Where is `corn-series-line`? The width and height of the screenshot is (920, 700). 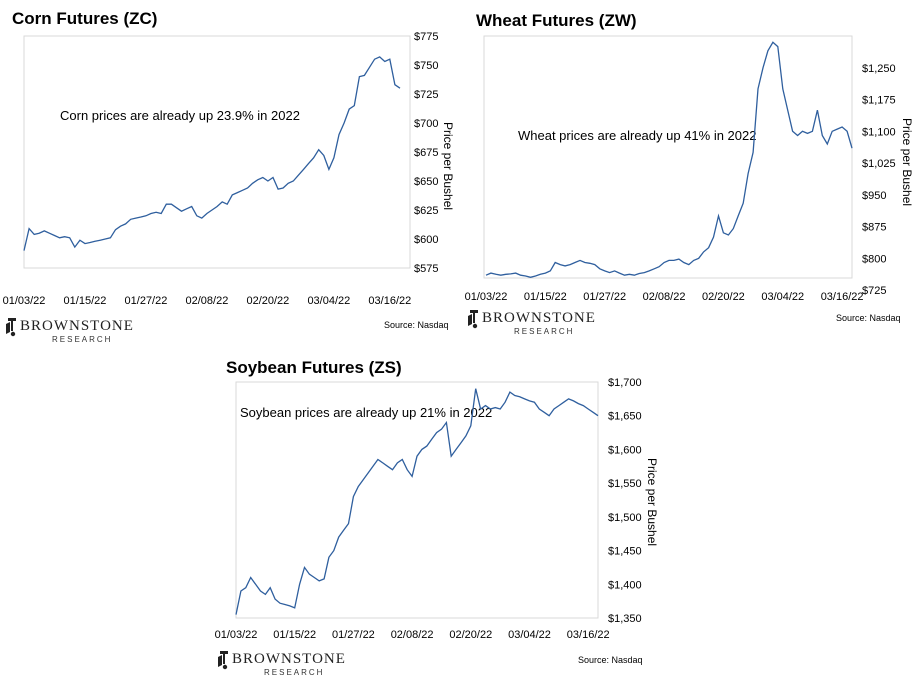
corn-series-line is located at coordinates (212, 153).